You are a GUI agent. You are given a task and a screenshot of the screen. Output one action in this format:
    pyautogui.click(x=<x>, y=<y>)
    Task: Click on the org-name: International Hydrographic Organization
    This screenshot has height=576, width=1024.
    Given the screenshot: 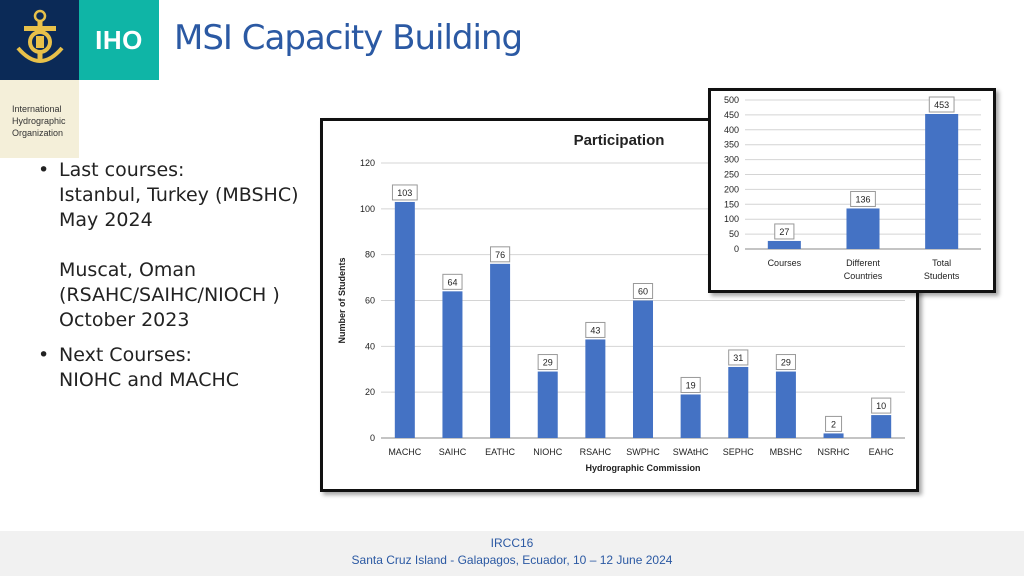 What is the action you would take?
    pyautogui.click(x=39, y=121)
    